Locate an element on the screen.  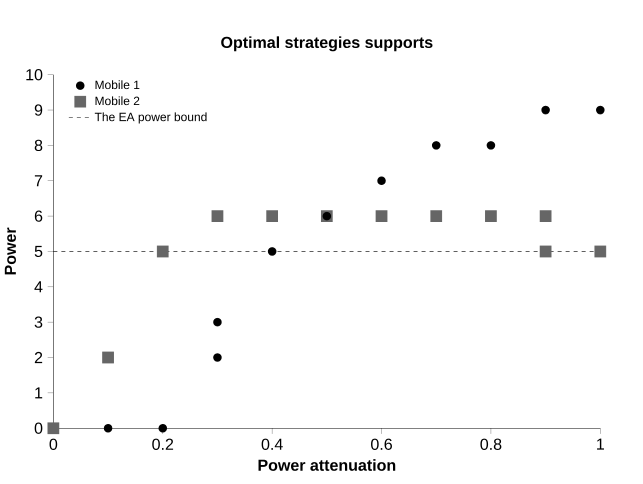
x-tick-label: 0.8 is located at coordinates (491, 444).